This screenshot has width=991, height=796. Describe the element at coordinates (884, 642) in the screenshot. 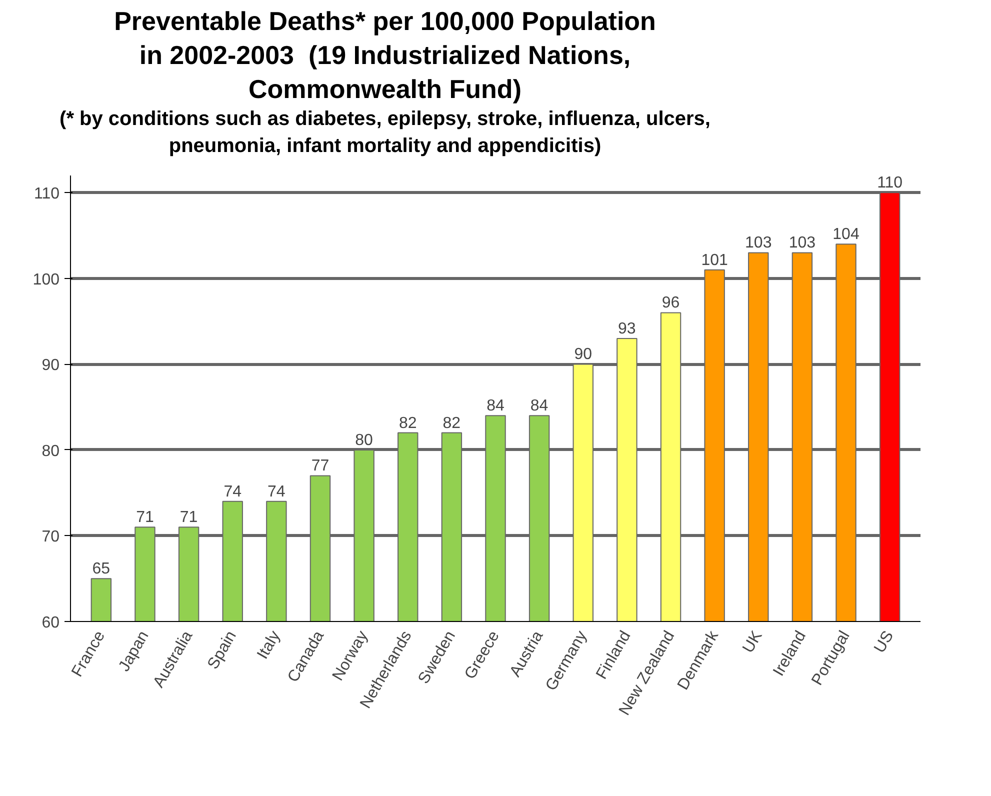

I see `x-tick-label: US` at that location.